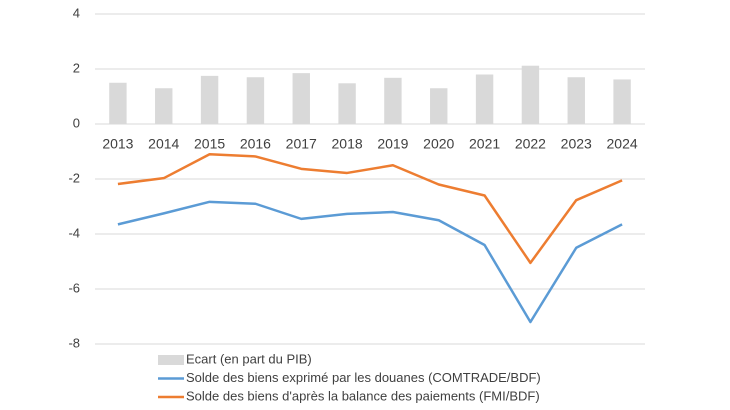  Describe the element at coordinates (392, 144) in the screenshot. I see `x-tick-label: 2019` at that location.